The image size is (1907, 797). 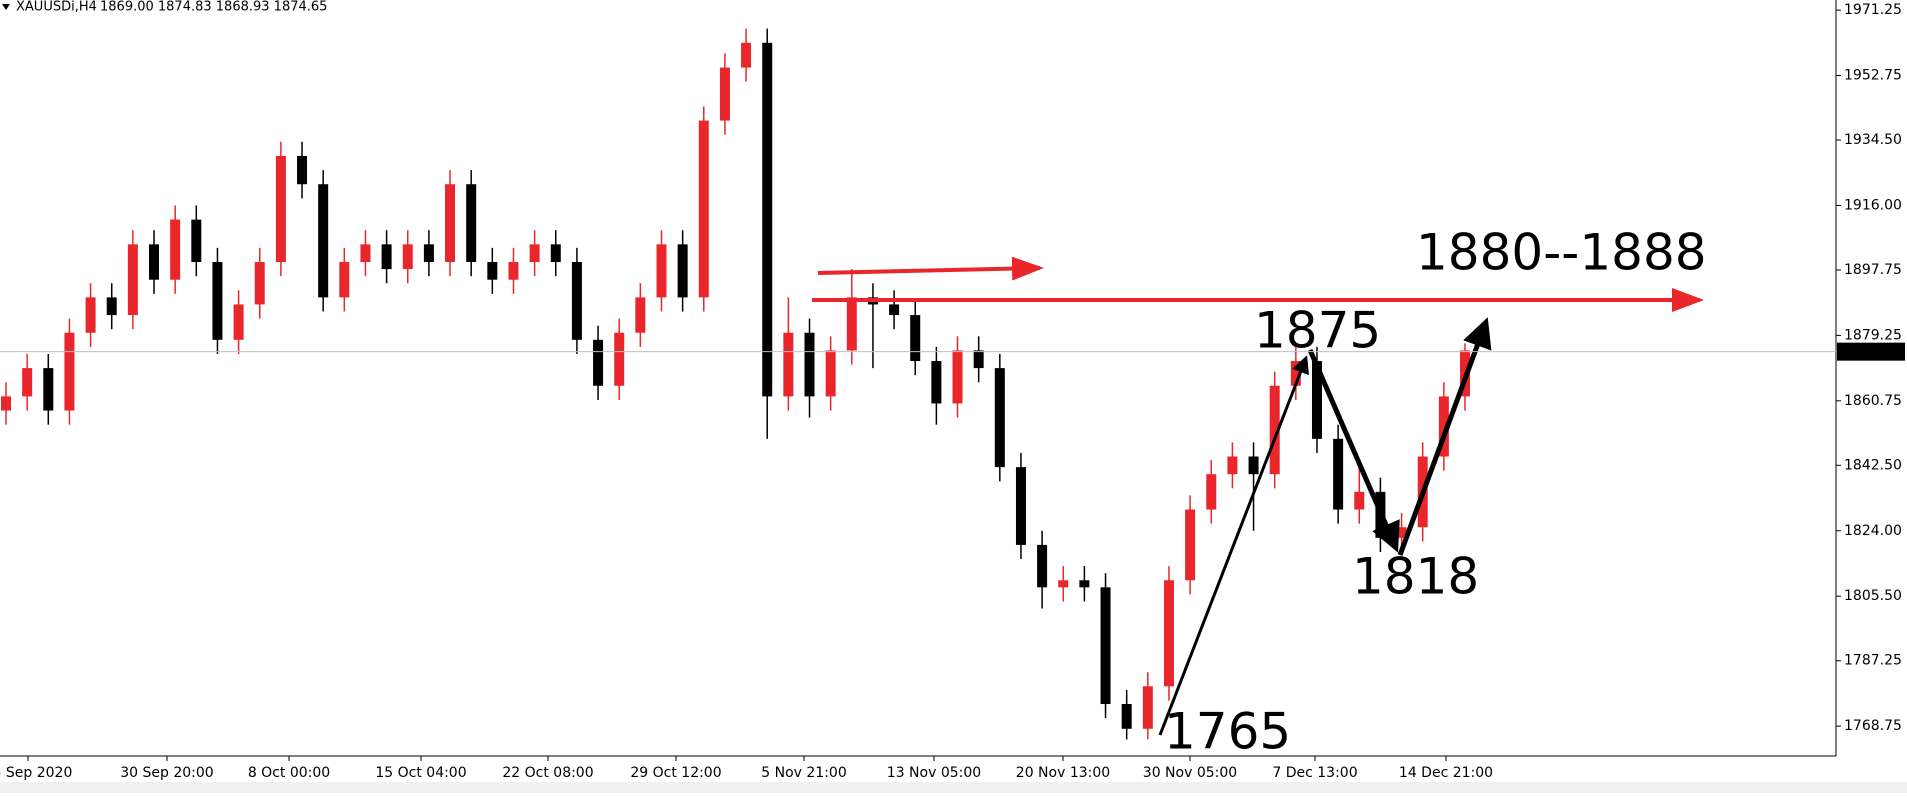 What do you see at coordinates (36, 773) in the screenshot?
I see `x-tick-label: 23 Sep 2020` at bounding box center [36, 773].